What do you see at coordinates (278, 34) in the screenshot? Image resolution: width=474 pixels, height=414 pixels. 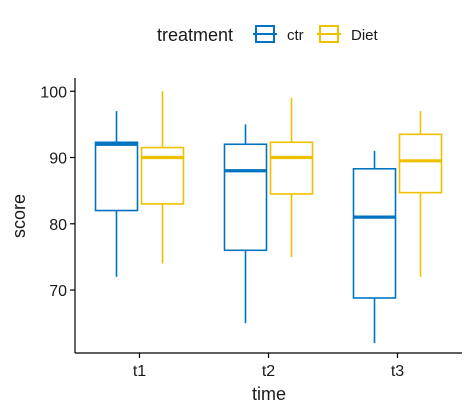 I see `legend-item-ctr: ctr` at bounding box center [278, 34].